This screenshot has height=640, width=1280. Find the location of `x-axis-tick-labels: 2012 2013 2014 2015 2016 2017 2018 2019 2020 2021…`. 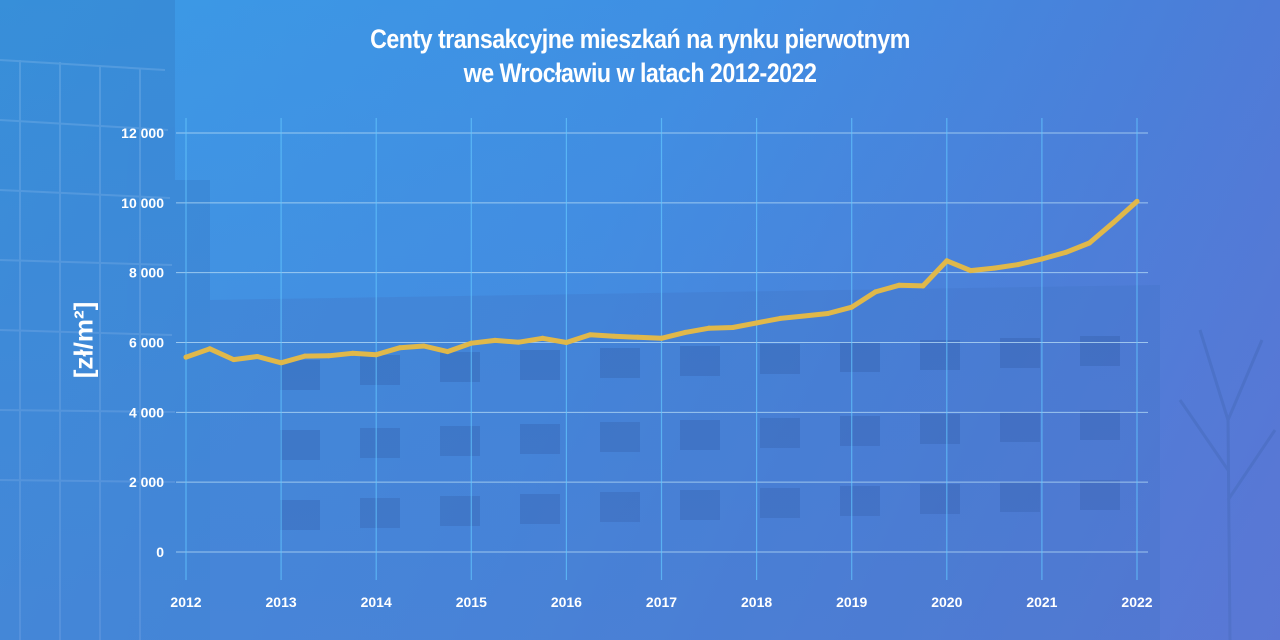

x-axis-tick-labels: 2012 2013 2014 2015 2016 2017 2018 2019 2020 2021… is located at coordinates (661, 602).